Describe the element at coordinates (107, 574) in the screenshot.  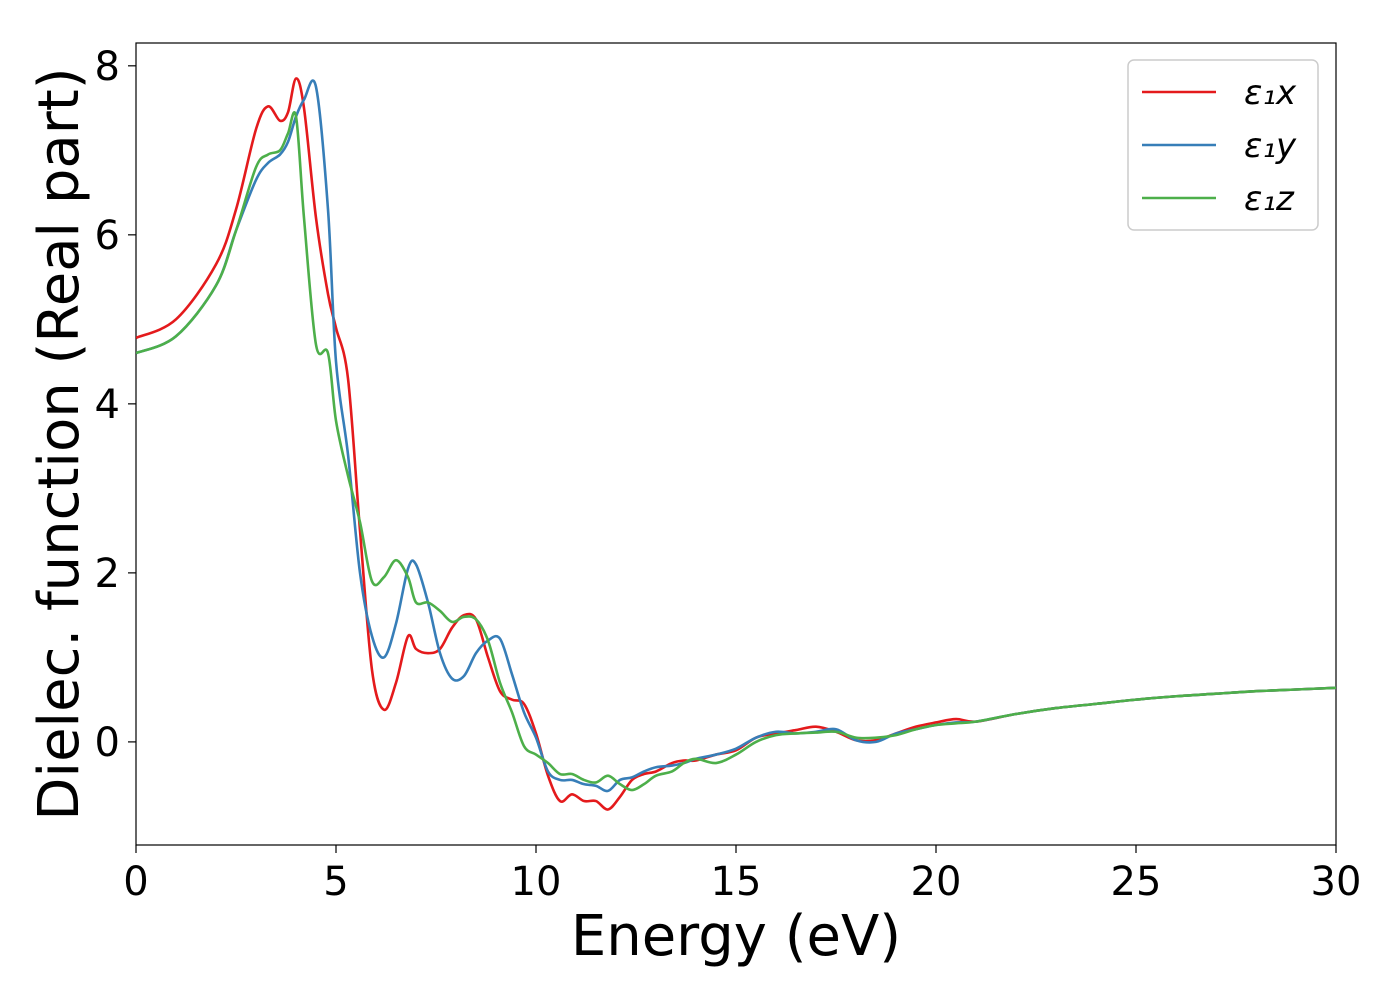
I see `y-tick-label: 2` at that location.